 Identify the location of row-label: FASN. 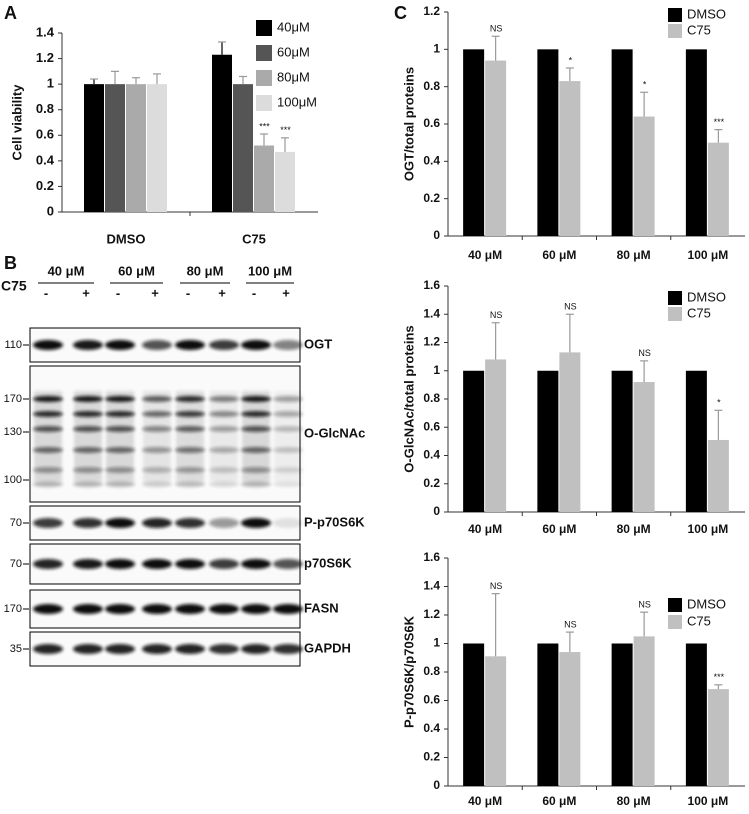
(321, 607).